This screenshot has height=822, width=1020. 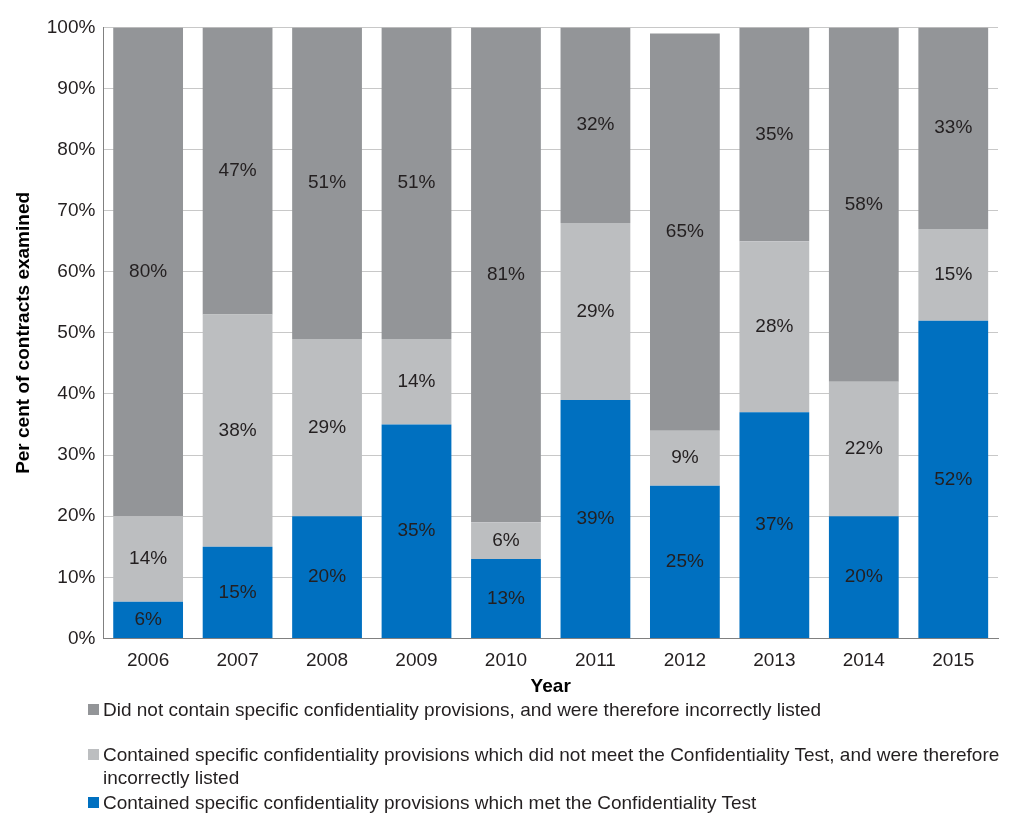 I want to click on data-label: 80%, so click(x=148, y=271).